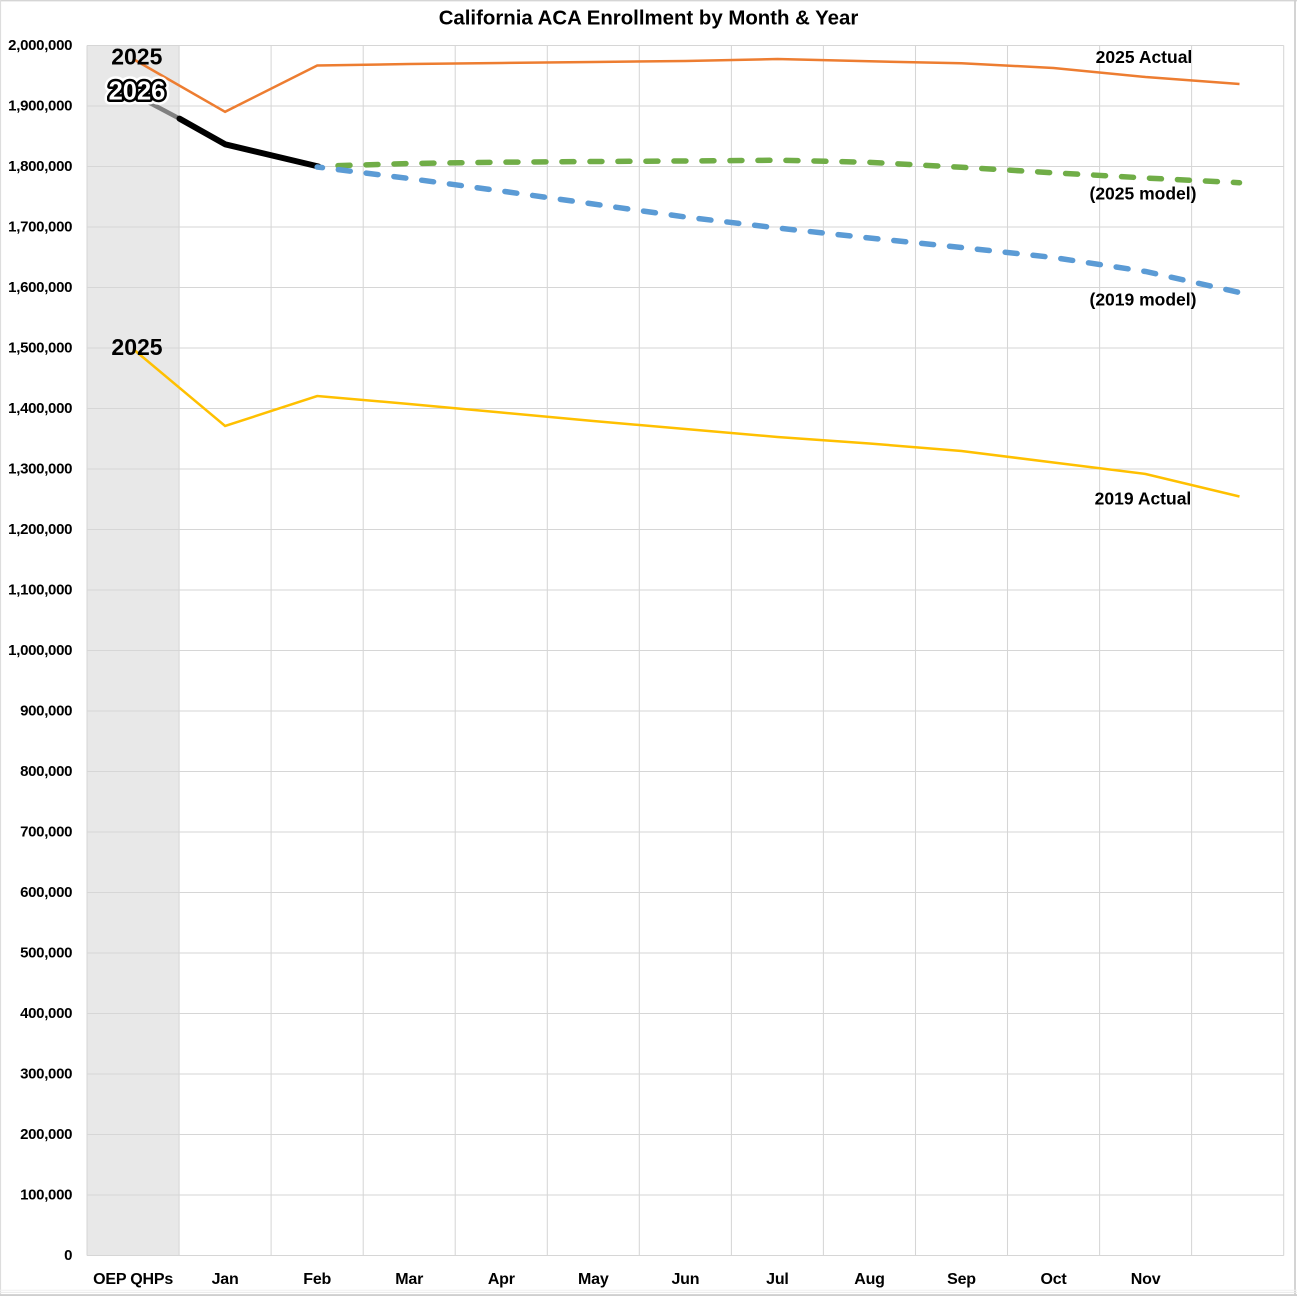  What do you see at coordinates (40, 408) in the screenshot?
I see `svg-text: 1,400,000` at bounding box center [40, 408].